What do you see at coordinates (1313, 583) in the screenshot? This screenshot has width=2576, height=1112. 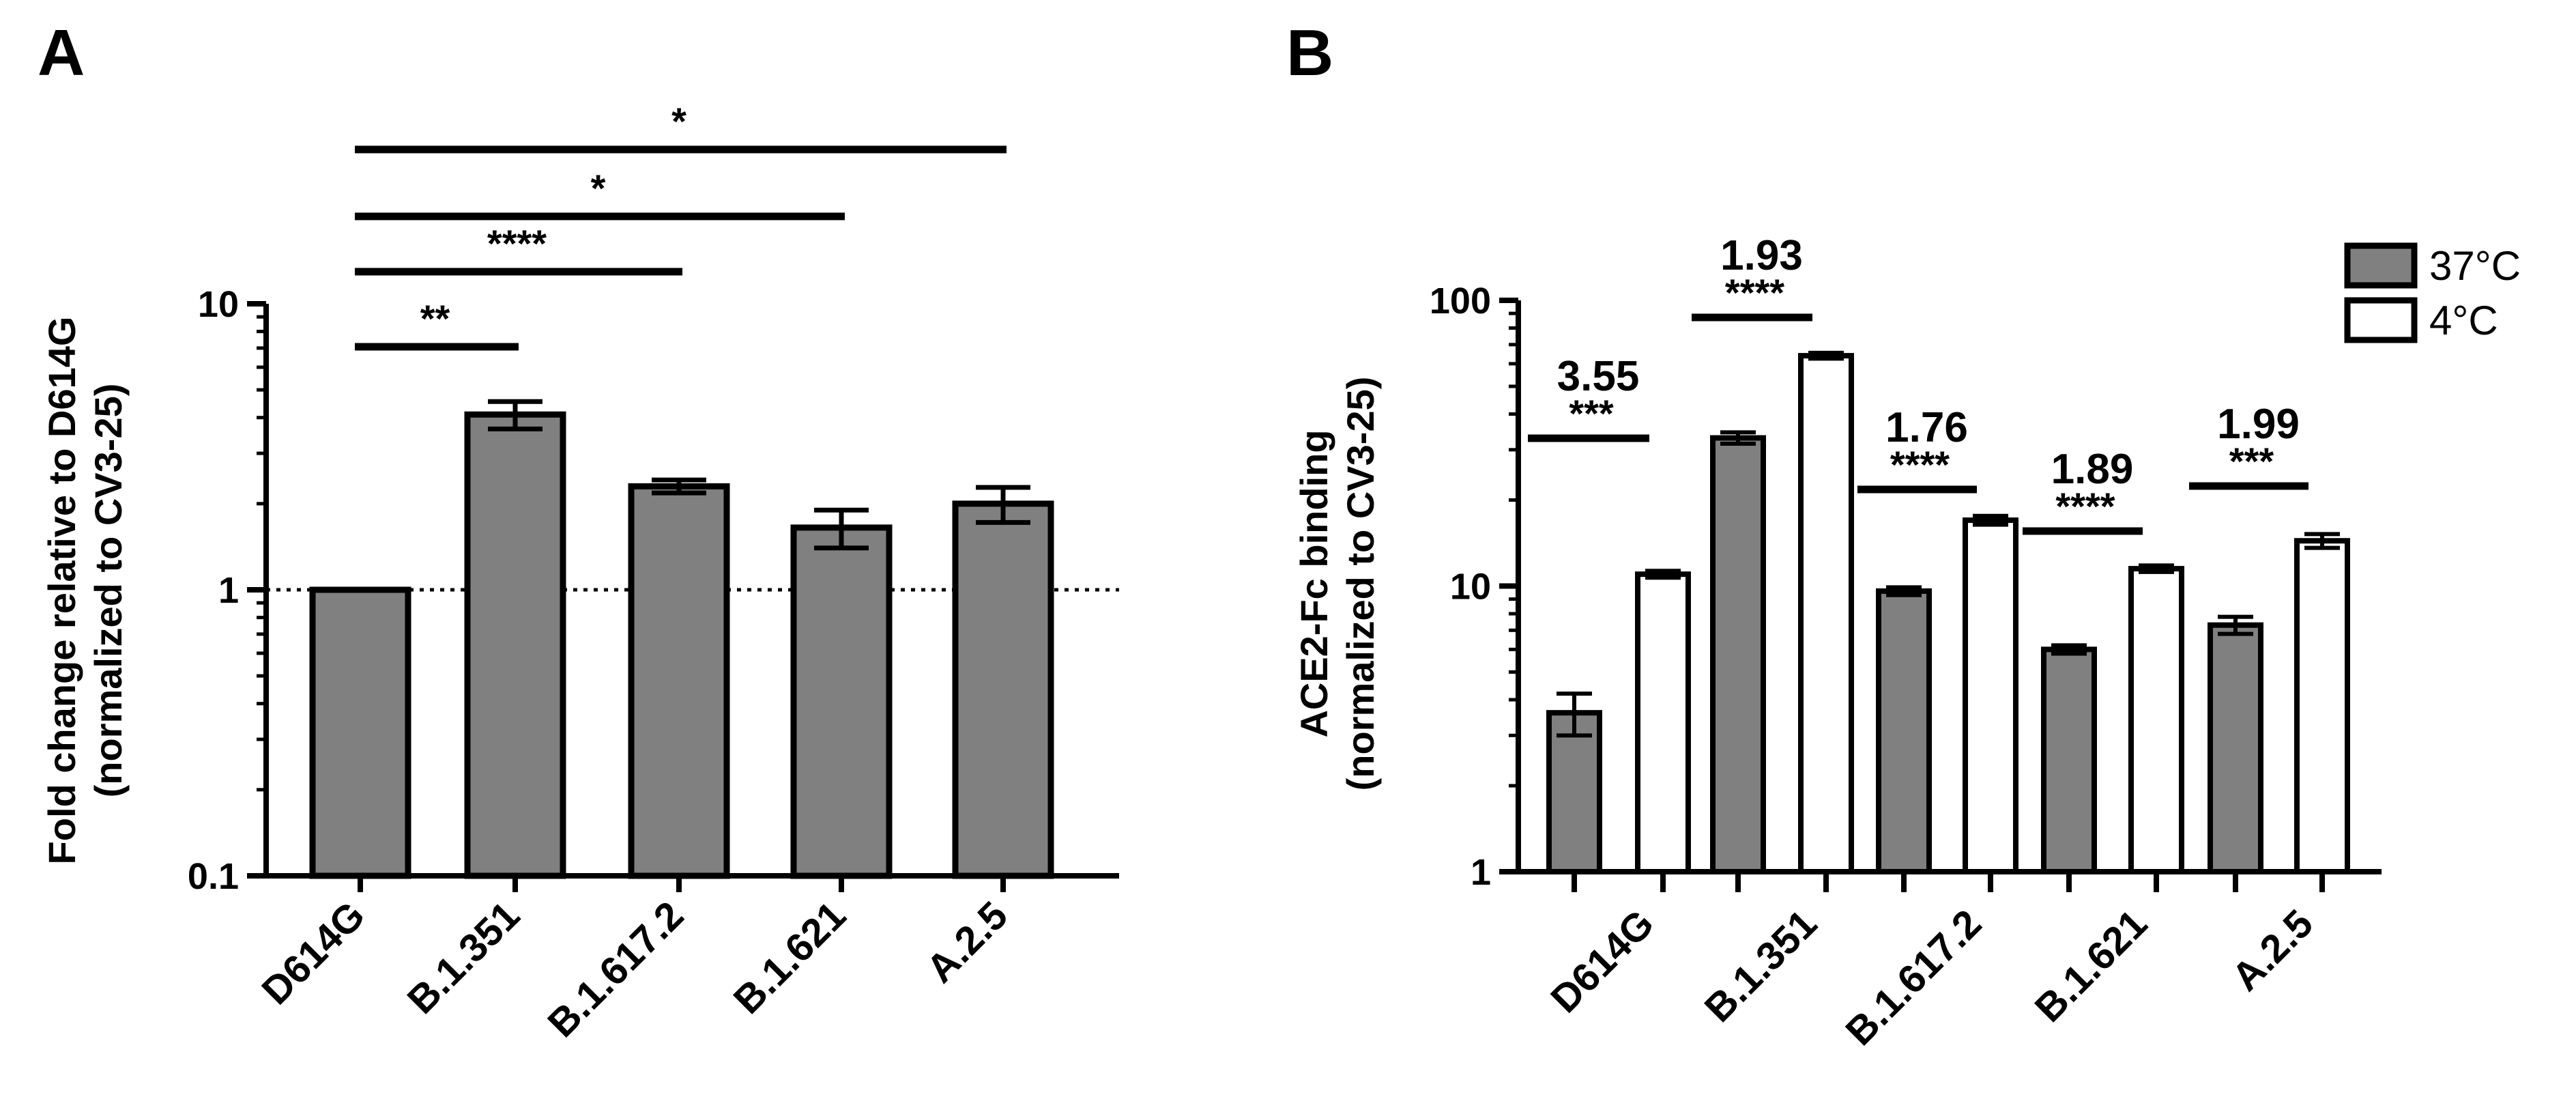 I see `panel-b-y-title-line1: ACE2-Fc binding` at bounding box center [1313, 583].